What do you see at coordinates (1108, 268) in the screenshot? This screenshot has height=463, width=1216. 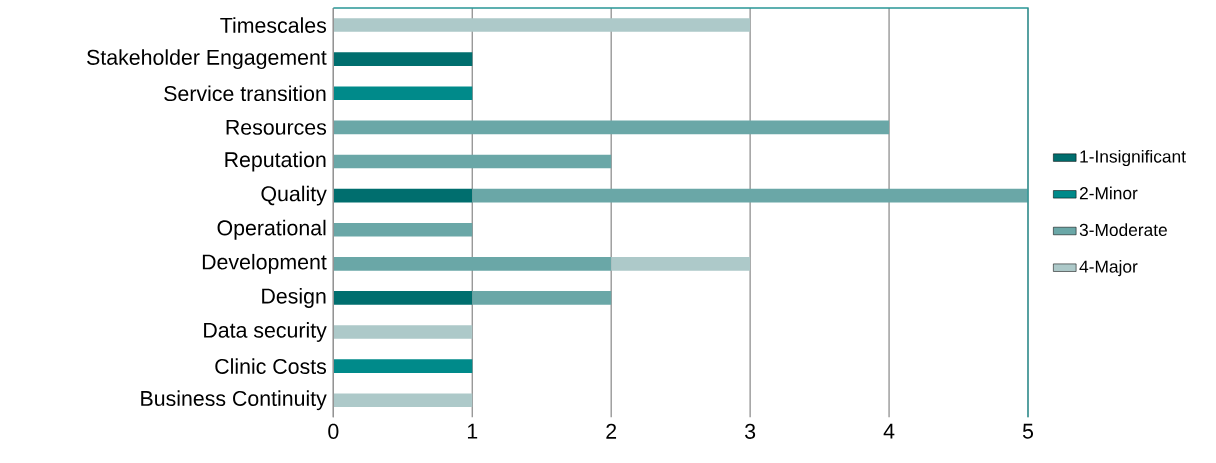 I see `legend-label: 4-Major` at bounding box center [1108, 268].